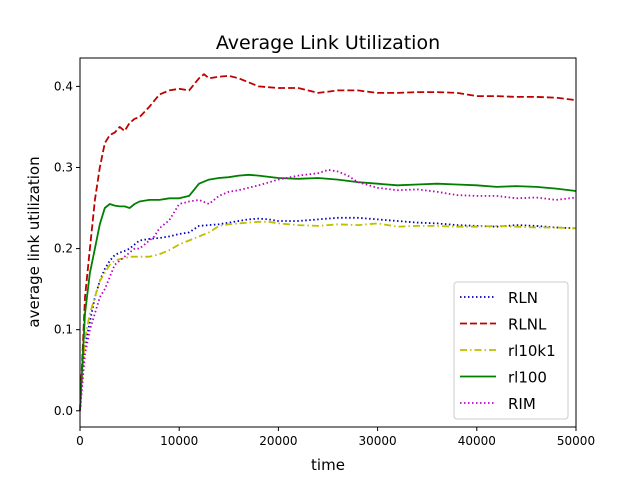 This screenshot has height=484, width=640. What do you see at coordinates (522, 404) in the screenshot?
I see `legend-label-rim: RIM` at bounding box center [522, 404].